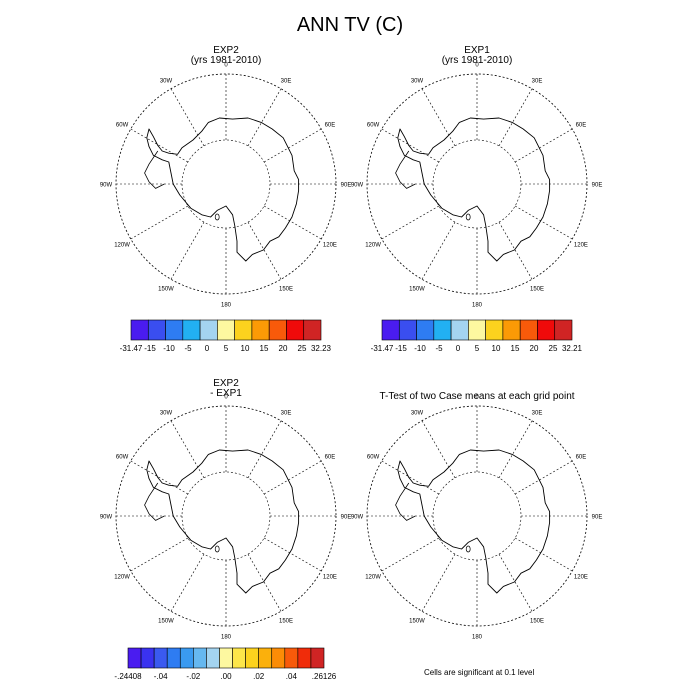 Image resolution: width=700 pixels, height=700 pixels. I want to click on colorbar-tick-label: .02, so click(259, 676).